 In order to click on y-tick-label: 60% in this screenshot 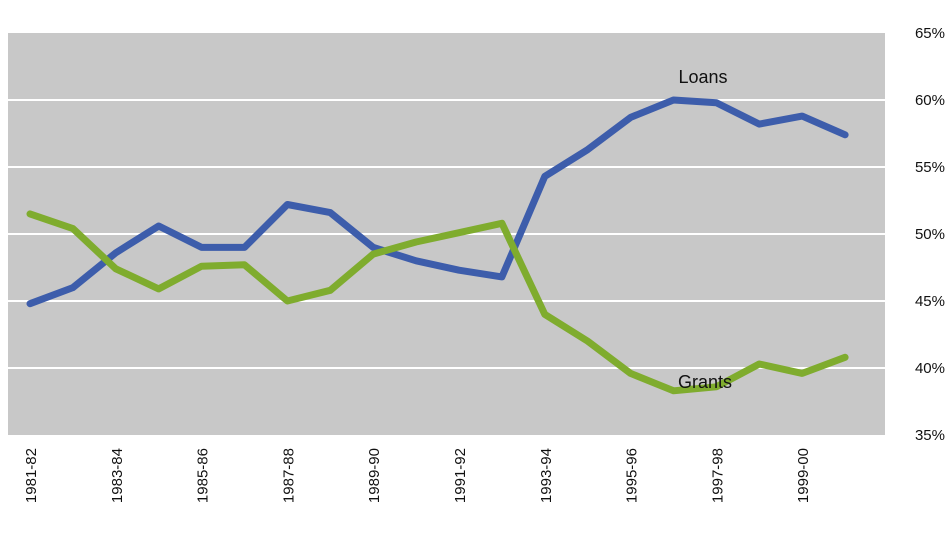, I will do `click(930, 100)`.